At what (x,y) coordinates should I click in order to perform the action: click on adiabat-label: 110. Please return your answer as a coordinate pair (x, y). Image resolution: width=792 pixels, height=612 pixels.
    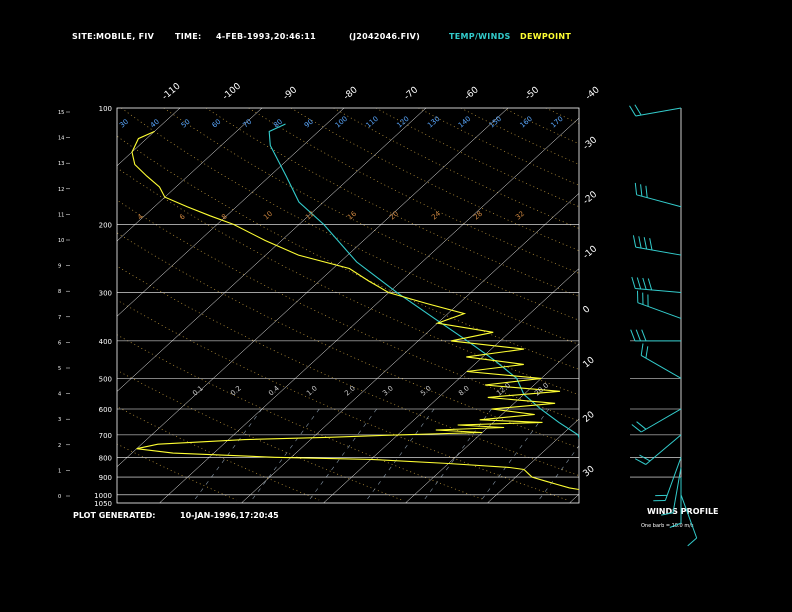
    Looking at the image, I should click on (372, 122).